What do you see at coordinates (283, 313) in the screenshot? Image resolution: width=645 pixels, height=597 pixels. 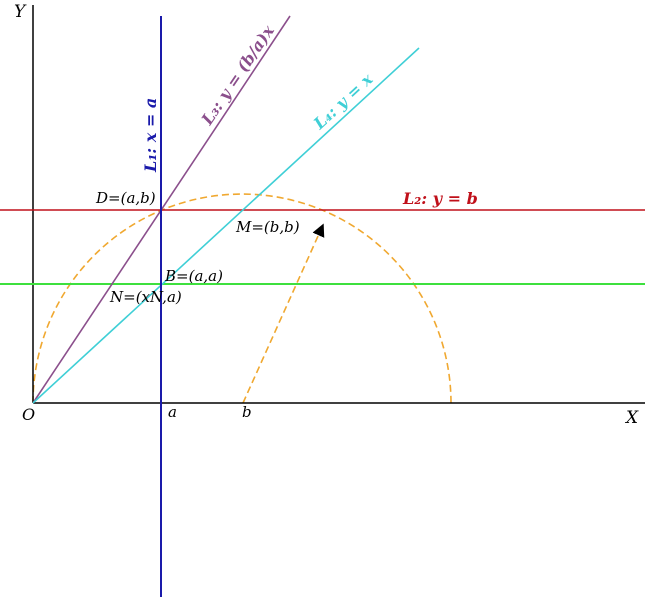 I see `radius-arrow` at bounding box center [283, 313].